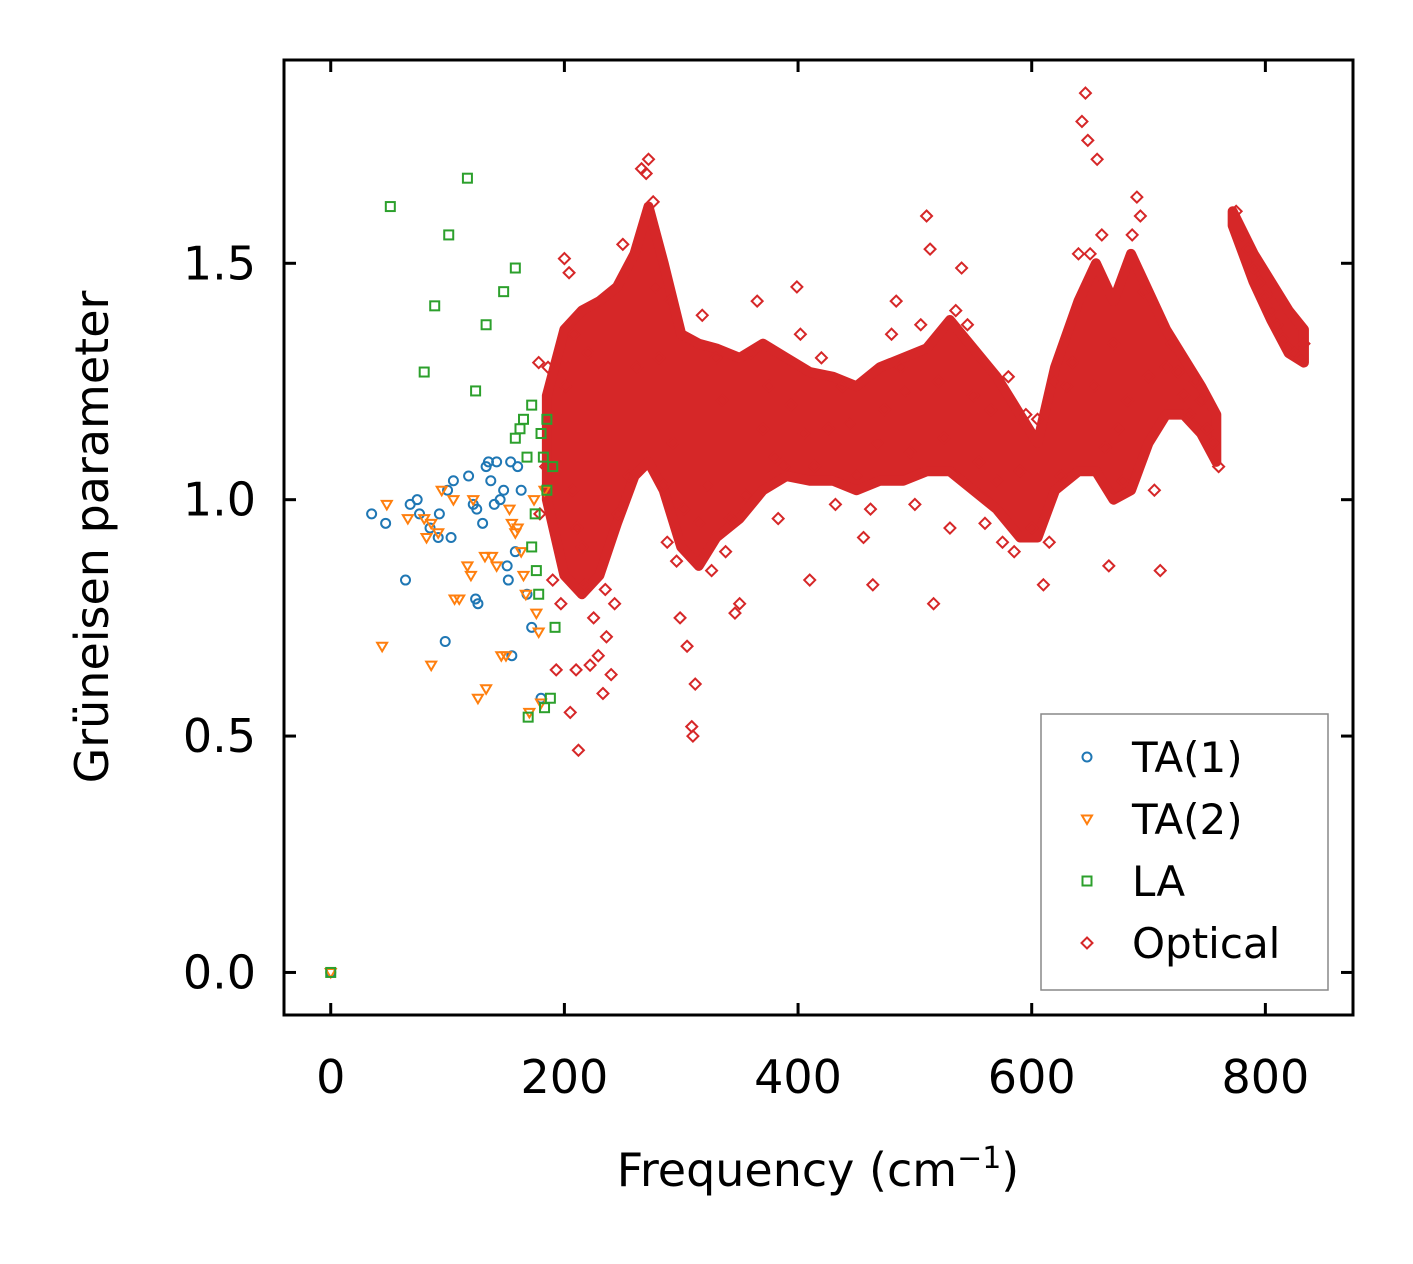  I want to click on x-axis-label-close: ), so click(1010, 1170).